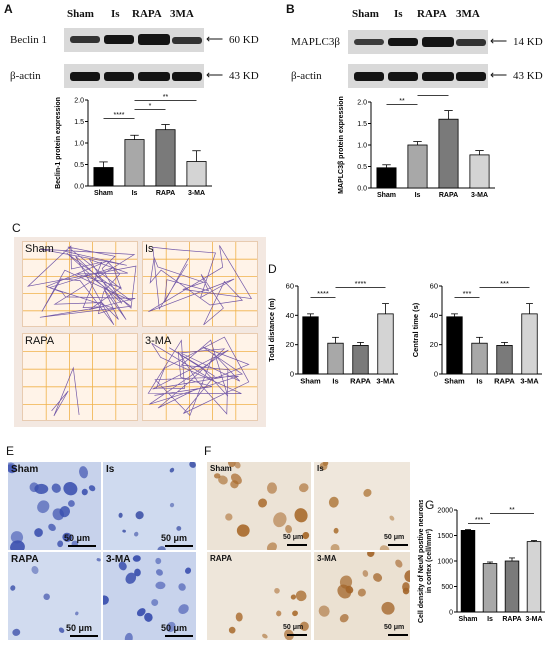 The height and width of the screenshot is (646, 550). I want to click on panel-label-a: A, so click(8, 9).